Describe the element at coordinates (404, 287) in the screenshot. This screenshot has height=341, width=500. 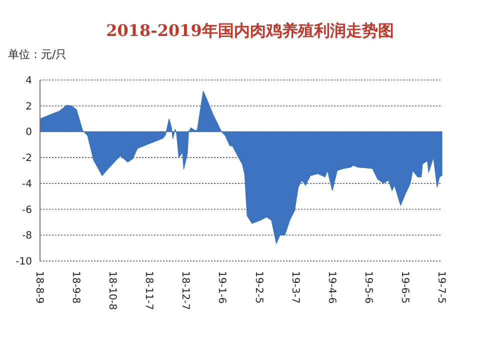
I see `x-tick-label: 19-6-5` at that location.